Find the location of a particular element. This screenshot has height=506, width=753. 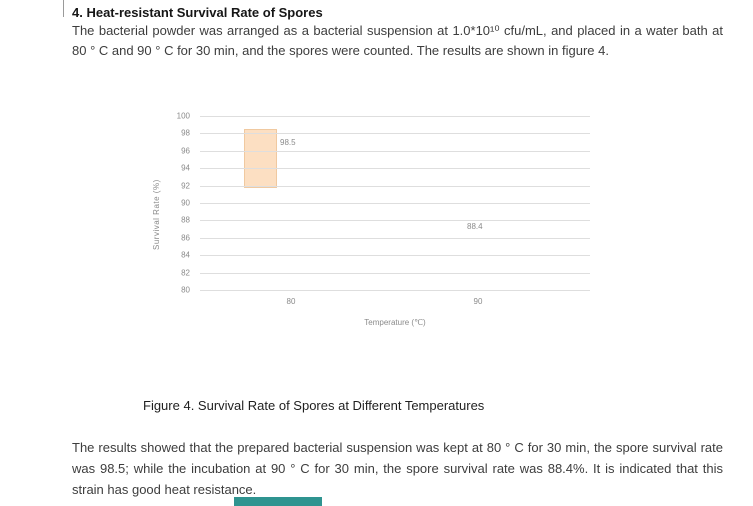

x-axis-title: Temperature (℃) is located at coordinates (395, 322).